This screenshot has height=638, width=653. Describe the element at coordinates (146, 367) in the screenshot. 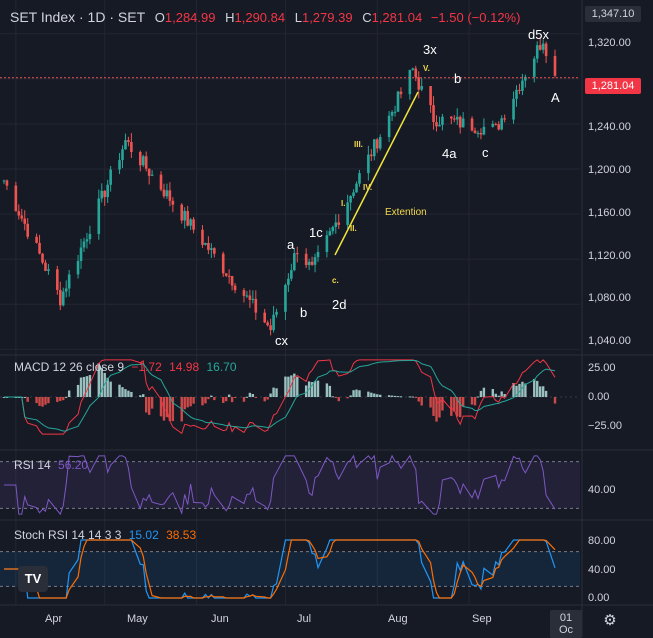

I see `macd-hist-value: −1.72` at that location.